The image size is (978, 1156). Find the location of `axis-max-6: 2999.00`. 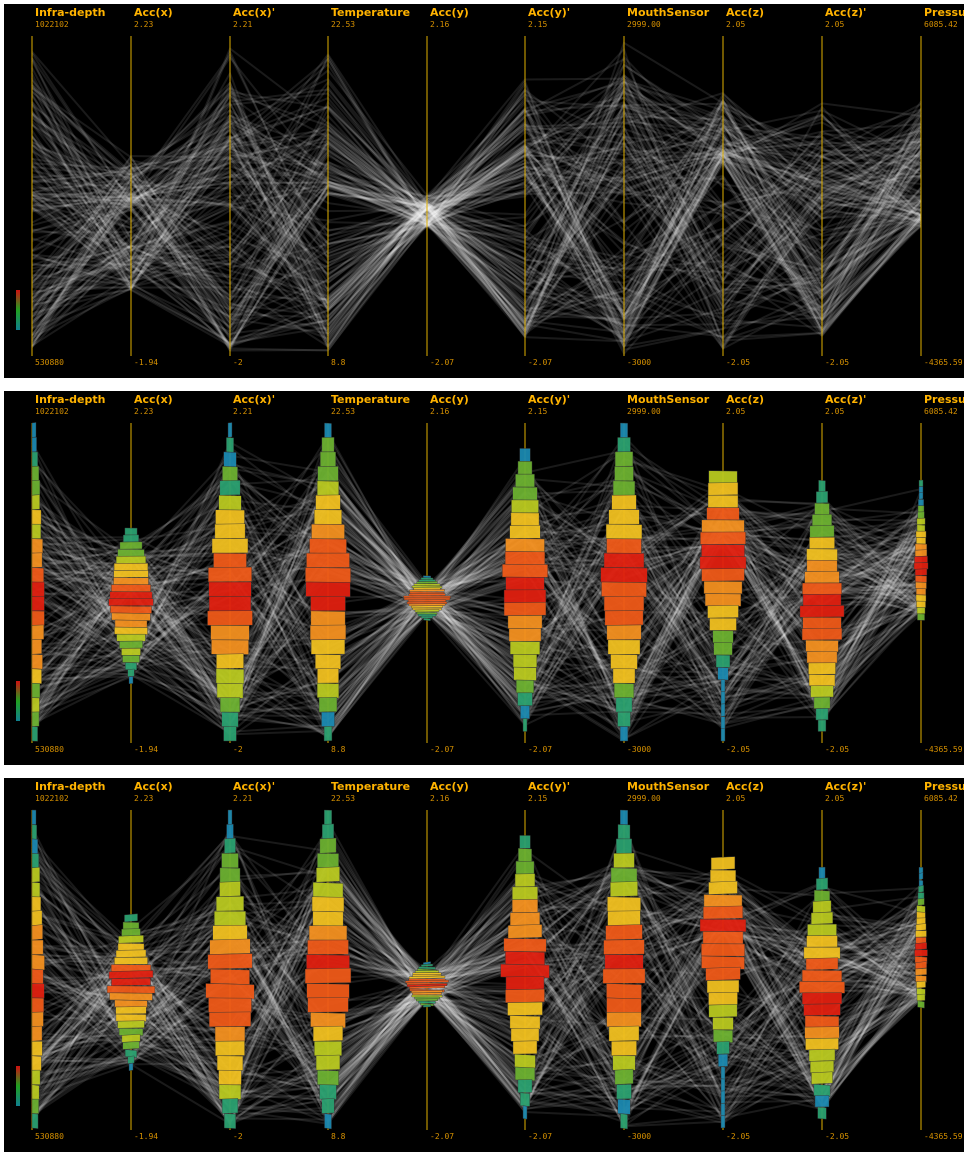

axis-max-6: 2999.00 is located at coordinates (644, 24).